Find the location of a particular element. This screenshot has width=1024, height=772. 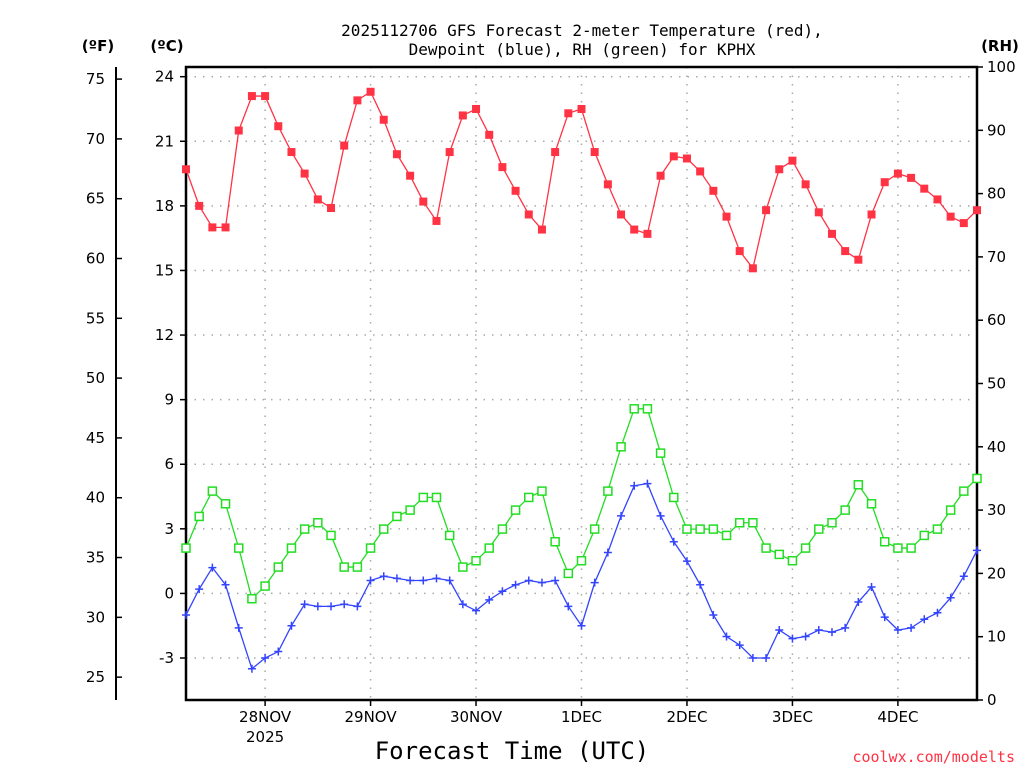

celsius-tick-label: 12 is located at coordinates (164, 335).